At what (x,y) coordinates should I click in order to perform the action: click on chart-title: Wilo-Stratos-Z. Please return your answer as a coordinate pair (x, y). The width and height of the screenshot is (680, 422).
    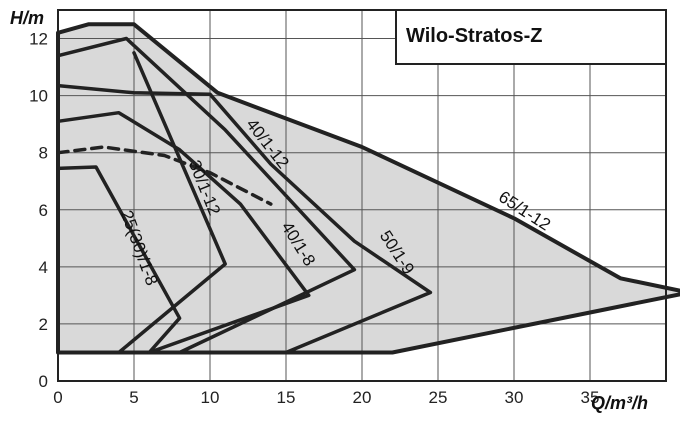
    Looking at the image, I should click on (474, 36).